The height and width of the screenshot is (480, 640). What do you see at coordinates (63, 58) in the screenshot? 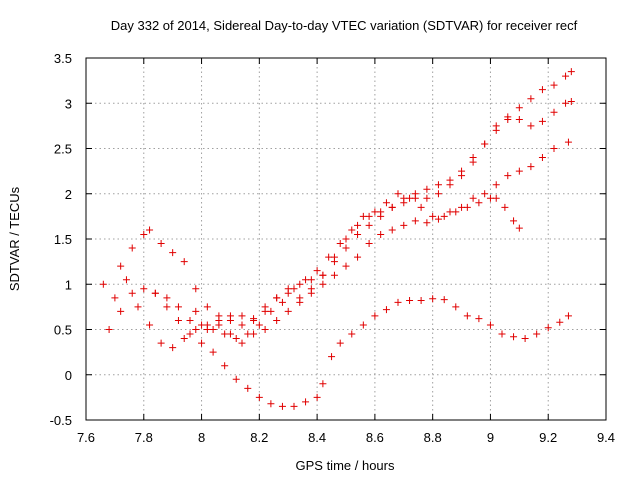
I see `y-tick-label: 3.5` at bounding box center [63, 58].